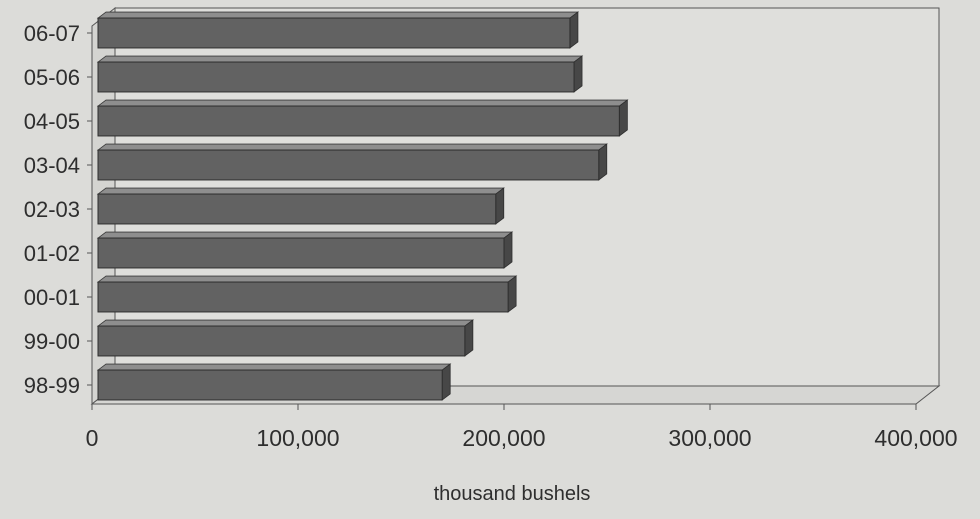 Image resolution: width=980 pixels, height=519 pixels. I want to click on category-label: 00-01, so click(52, 297).